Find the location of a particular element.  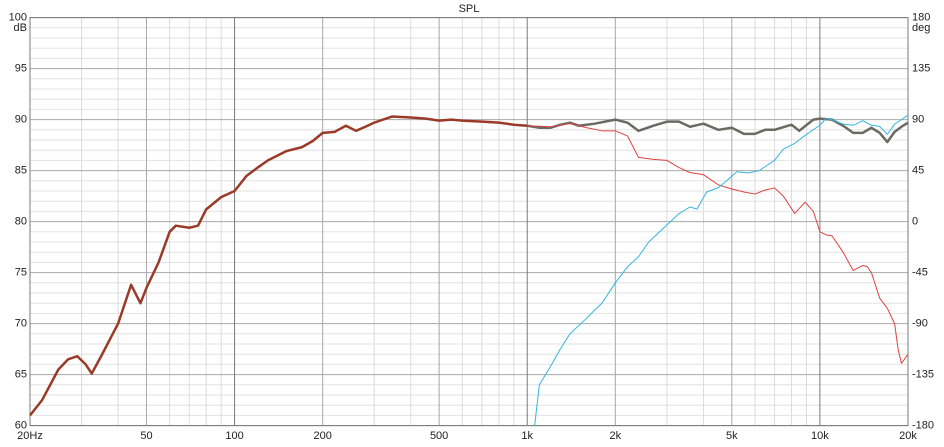

y2-tick-label: 45 is located at coordinates (918, 171).